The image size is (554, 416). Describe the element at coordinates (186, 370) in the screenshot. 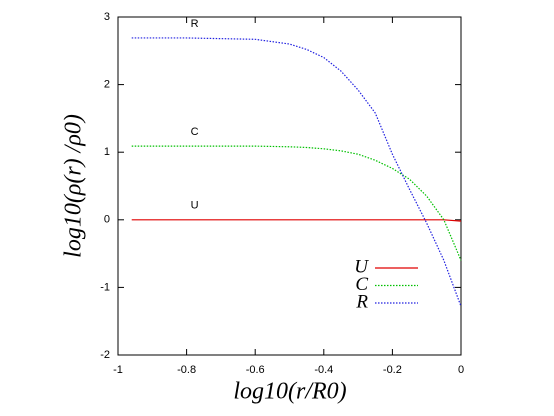

I see `x-tick-label: -0.8` at that location.